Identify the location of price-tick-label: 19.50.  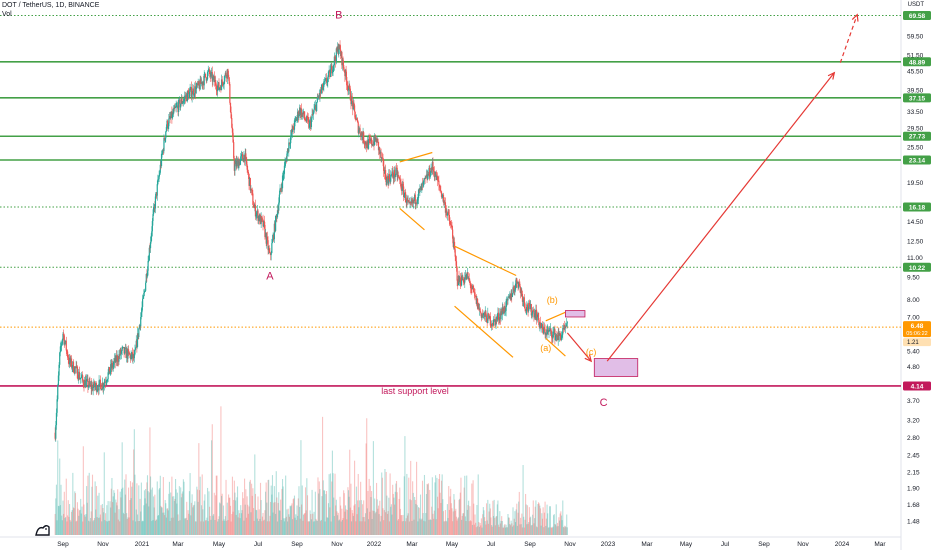
(915, 183).